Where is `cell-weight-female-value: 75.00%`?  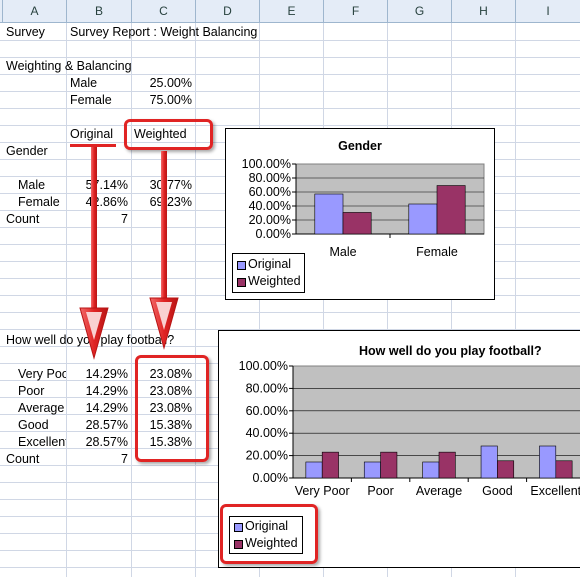 cell-weight-female-value: 75.00% is located at coordinates (170, 100).